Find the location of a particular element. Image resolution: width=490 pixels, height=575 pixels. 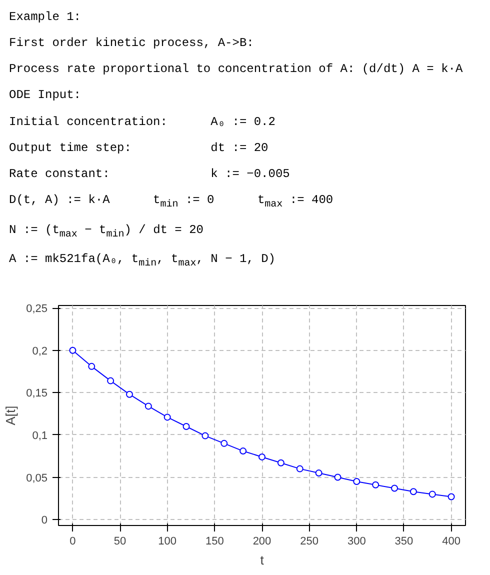

x-tick-label: 100 is located at coordinates (167, 542).